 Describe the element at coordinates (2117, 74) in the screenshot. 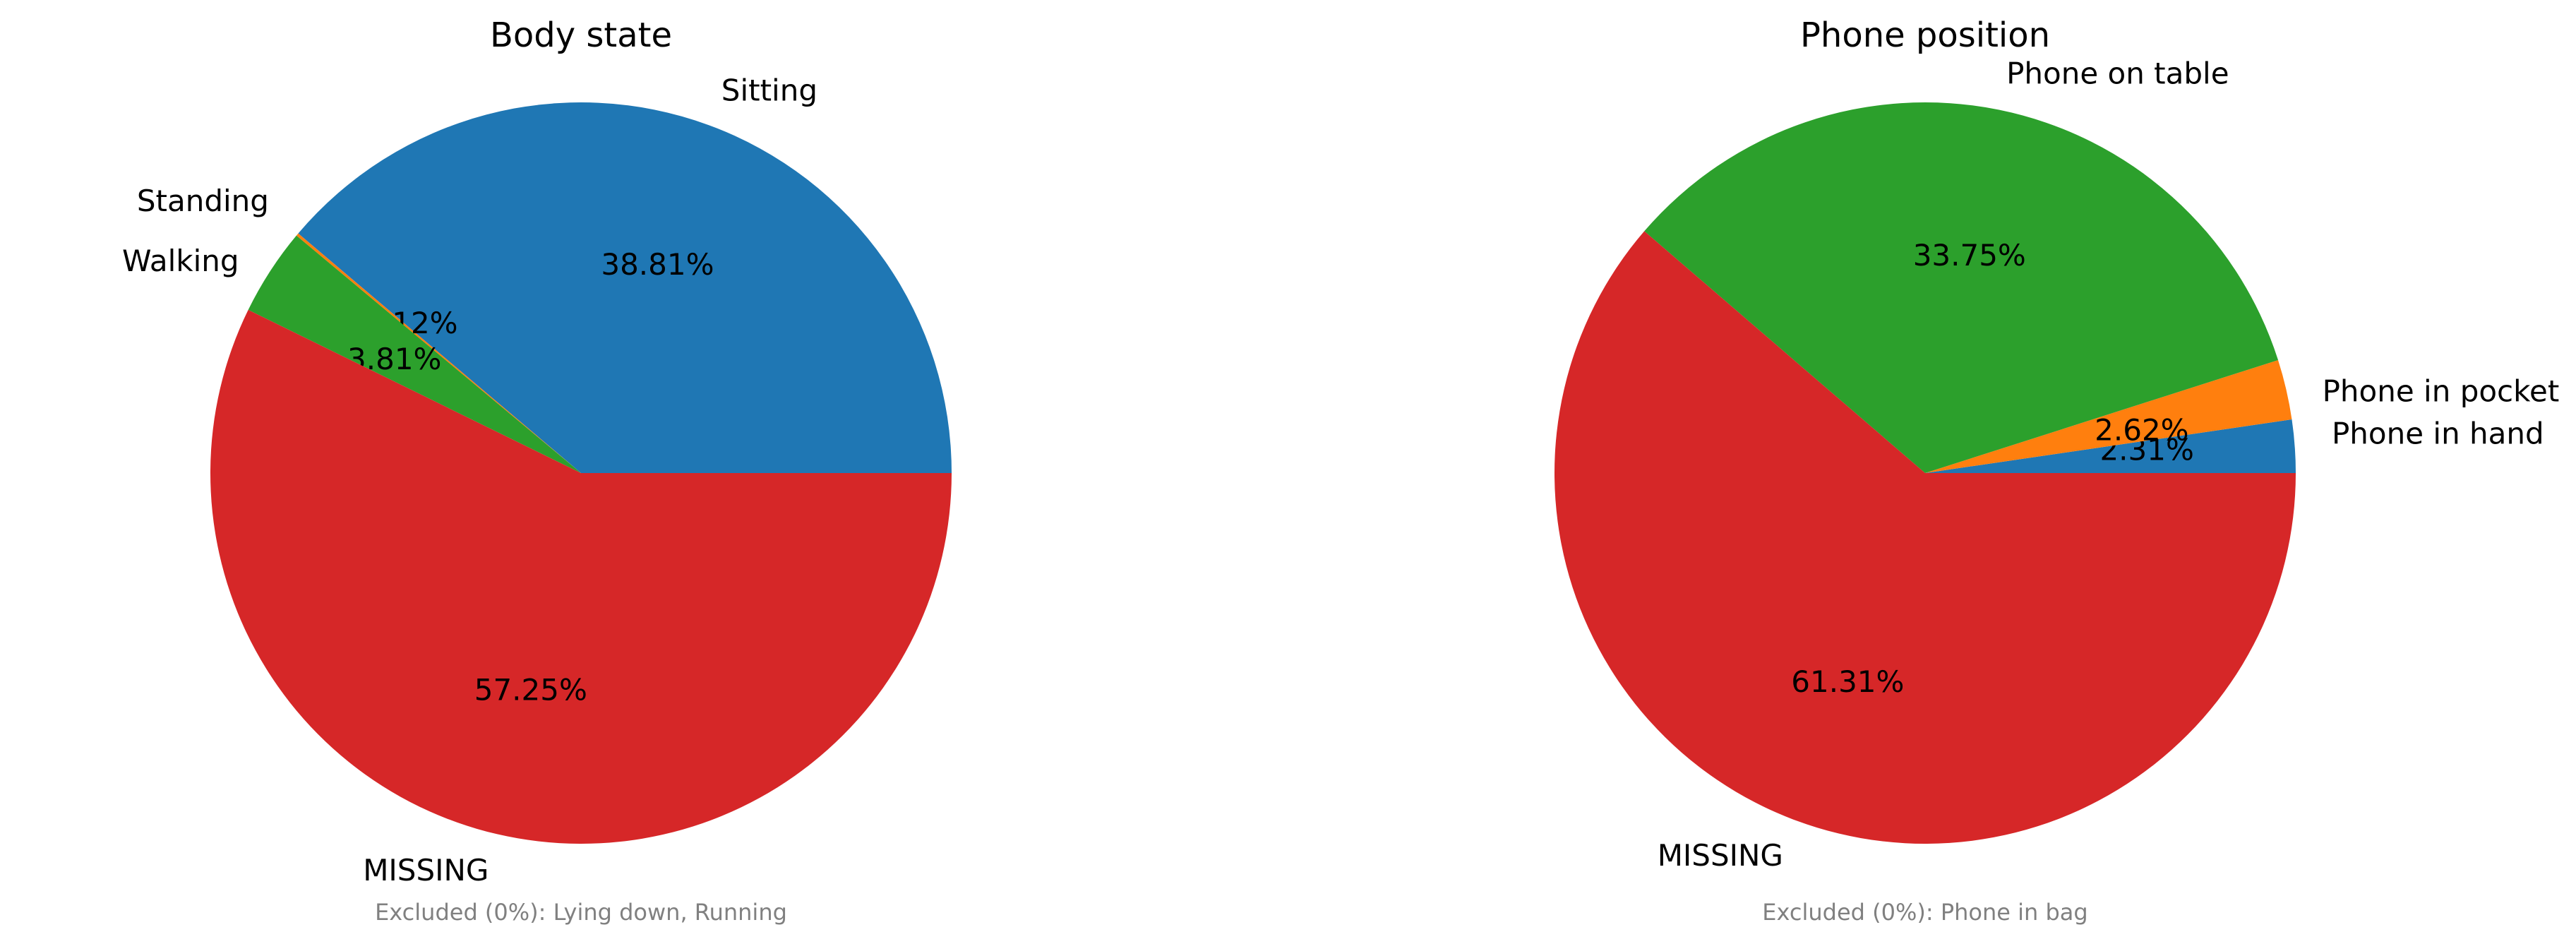

I see `slice-label-phone-on-table: Phone on table` at that location.